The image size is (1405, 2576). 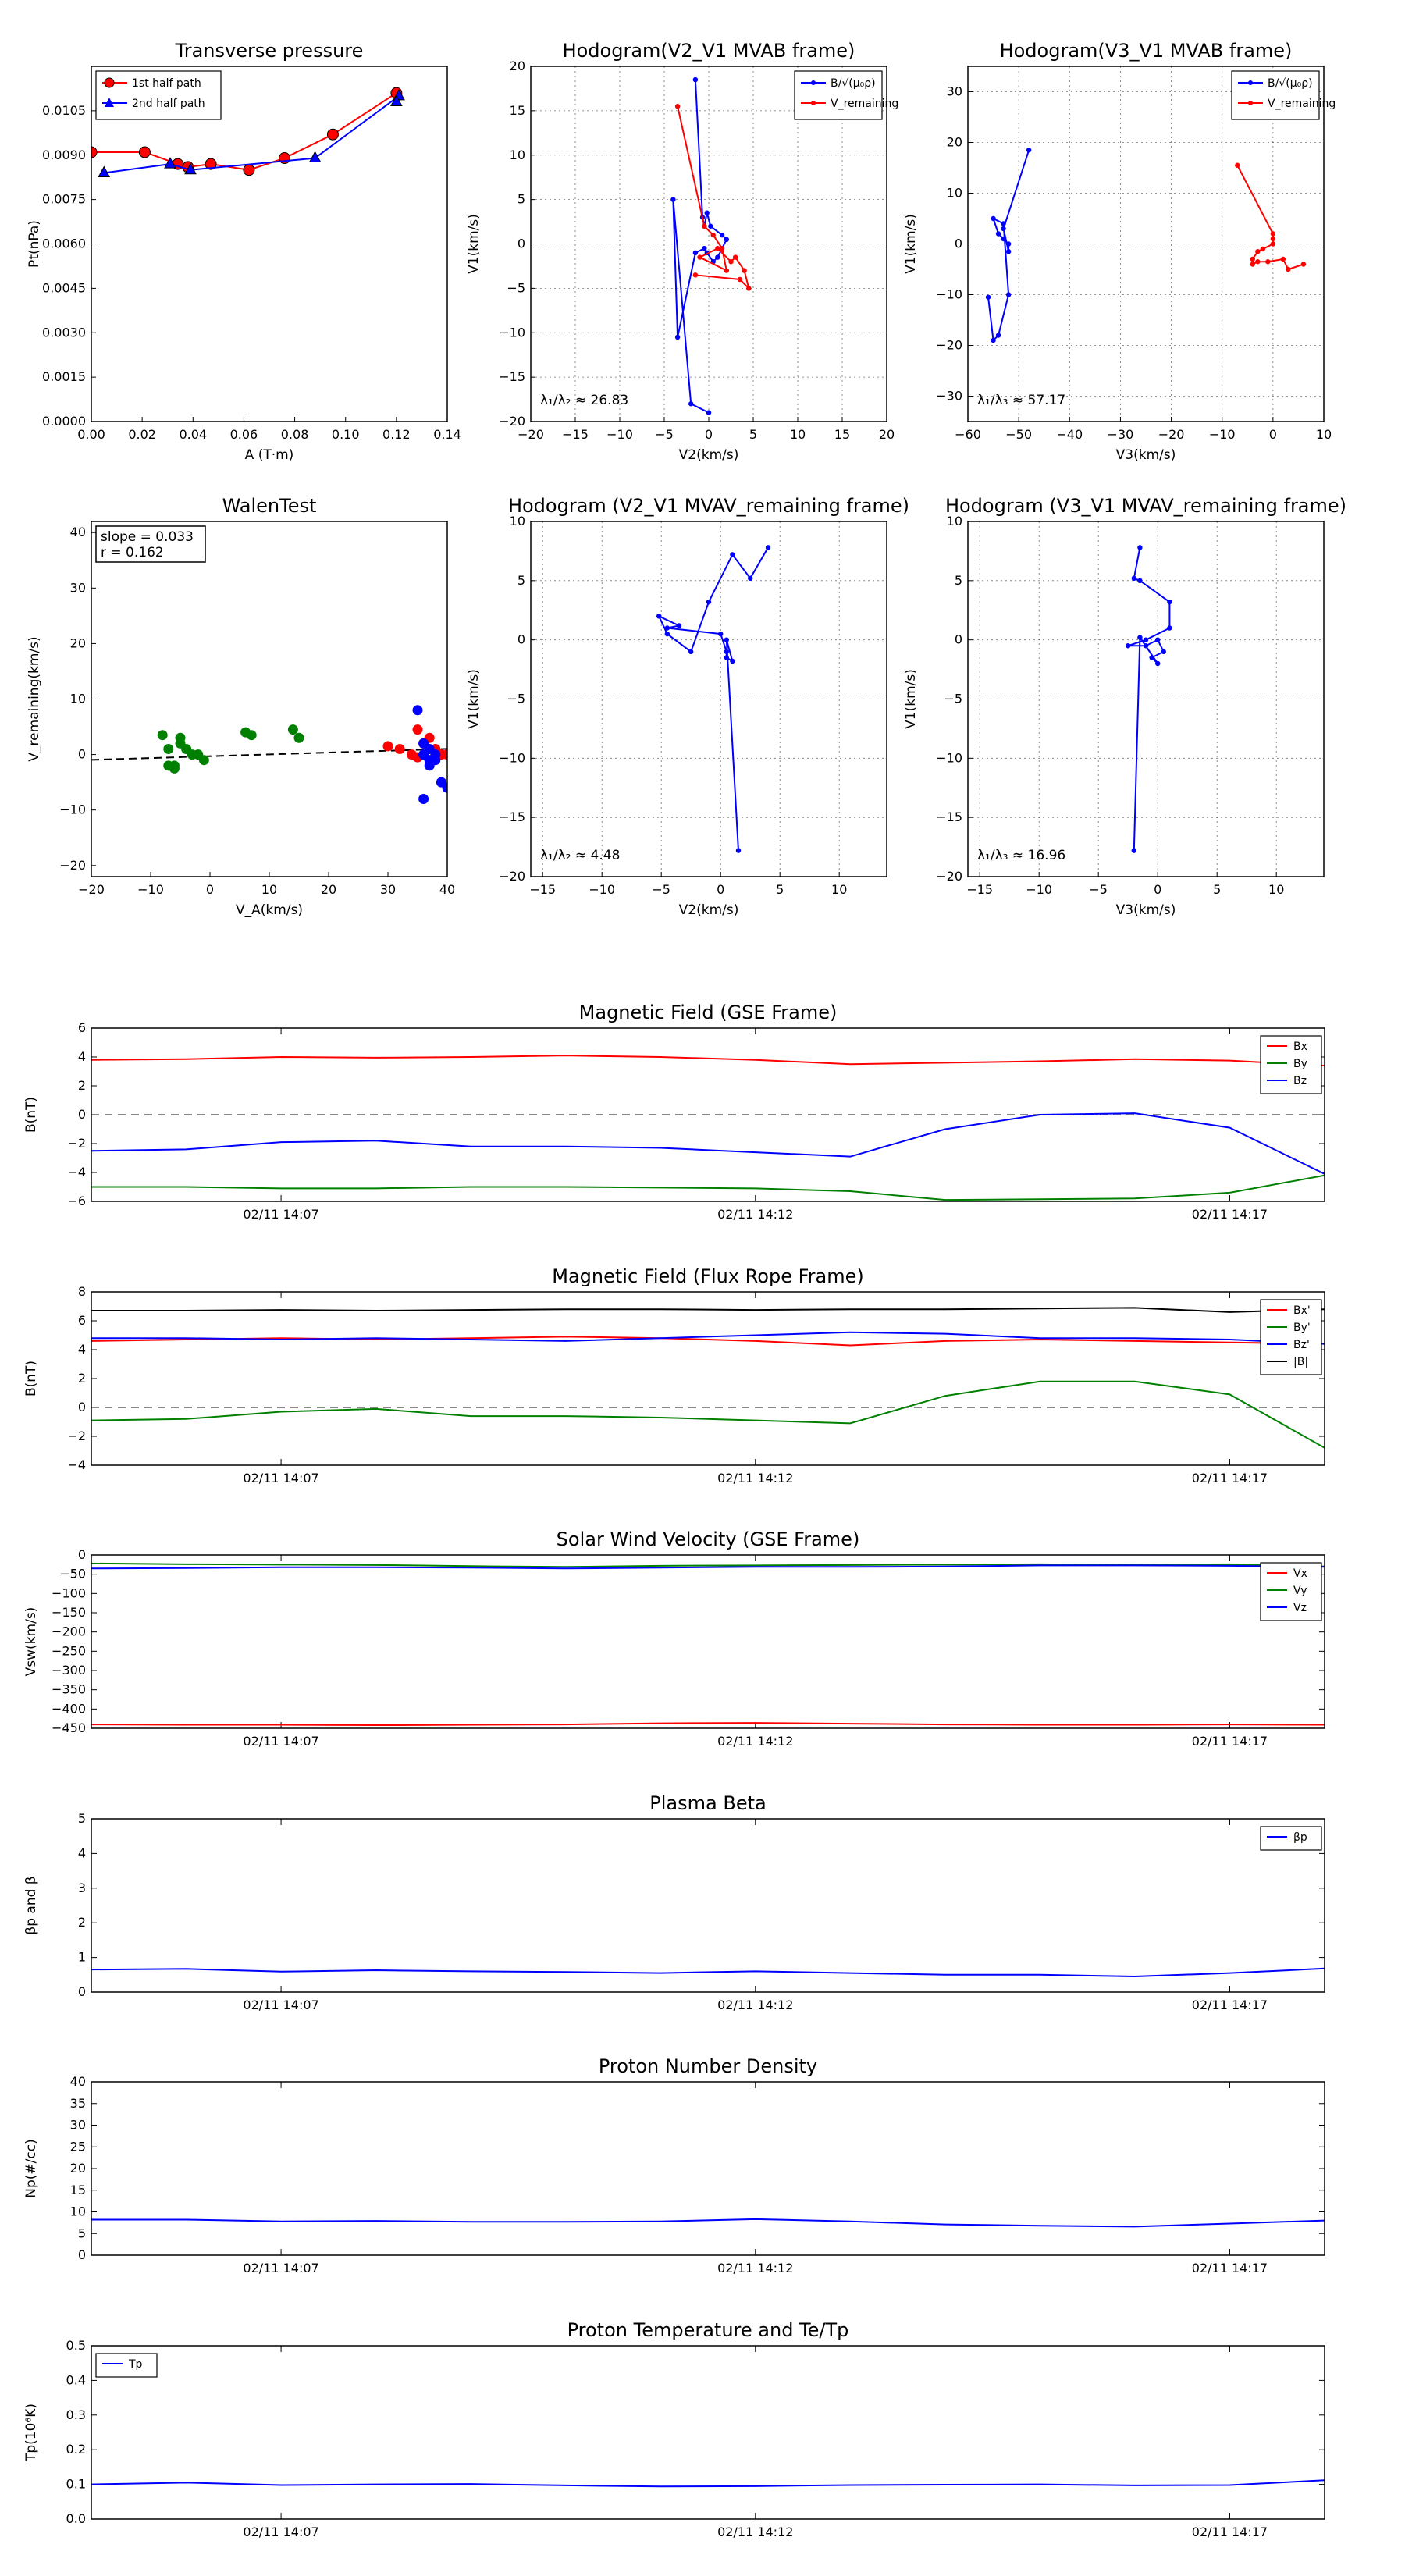 I want to click on y-tick-label: −15, so click(x=949, y=817).